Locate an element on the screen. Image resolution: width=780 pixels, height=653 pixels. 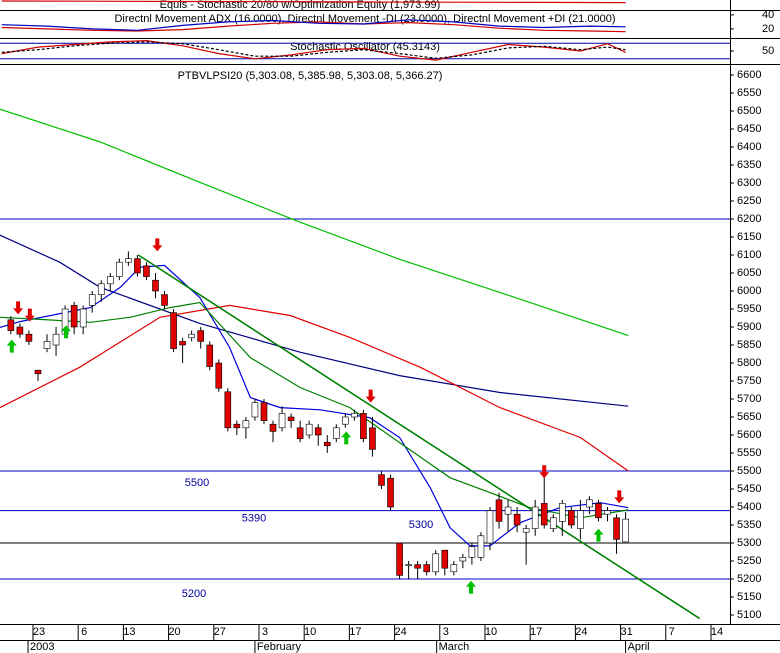
y-tick-label: 5350 is located at coordinates (749, 525).